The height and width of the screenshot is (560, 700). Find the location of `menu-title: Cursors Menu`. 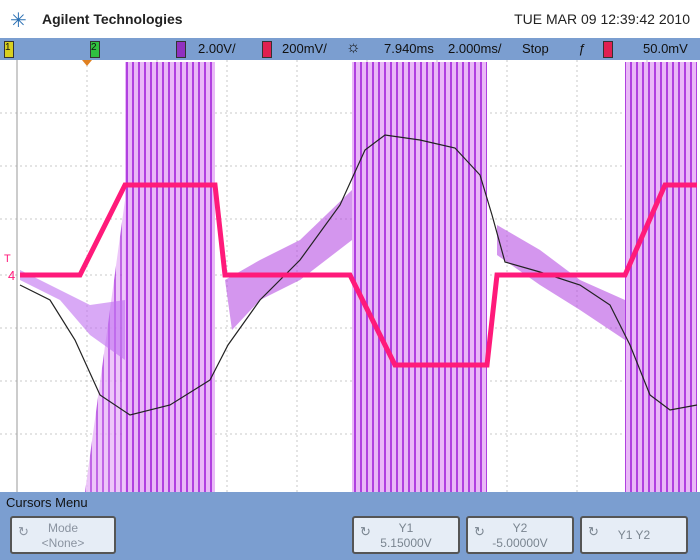

menu-title: Cursors Menu is located at coordinates (47, 502).